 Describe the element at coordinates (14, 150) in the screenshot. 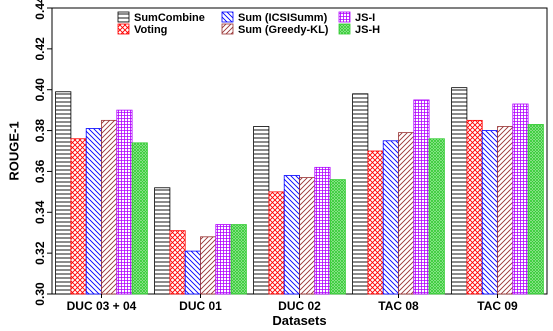

I see `y-axis-title: ROUGE-1` at that location.